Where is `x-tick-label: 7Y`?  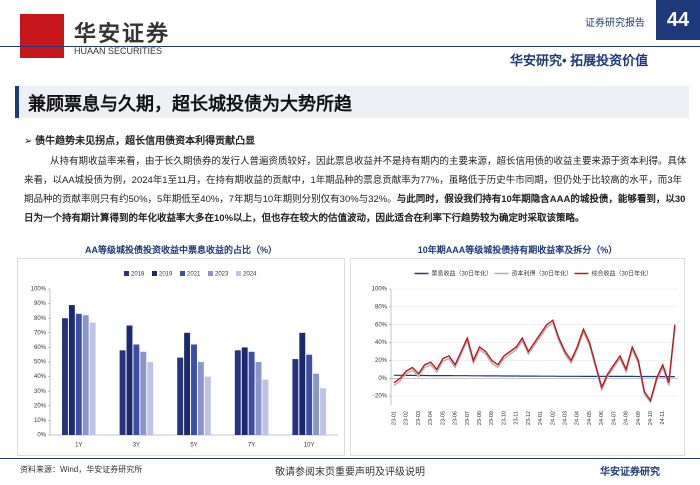 x-tick-label: 7Y is located at coordinates (251, 446).